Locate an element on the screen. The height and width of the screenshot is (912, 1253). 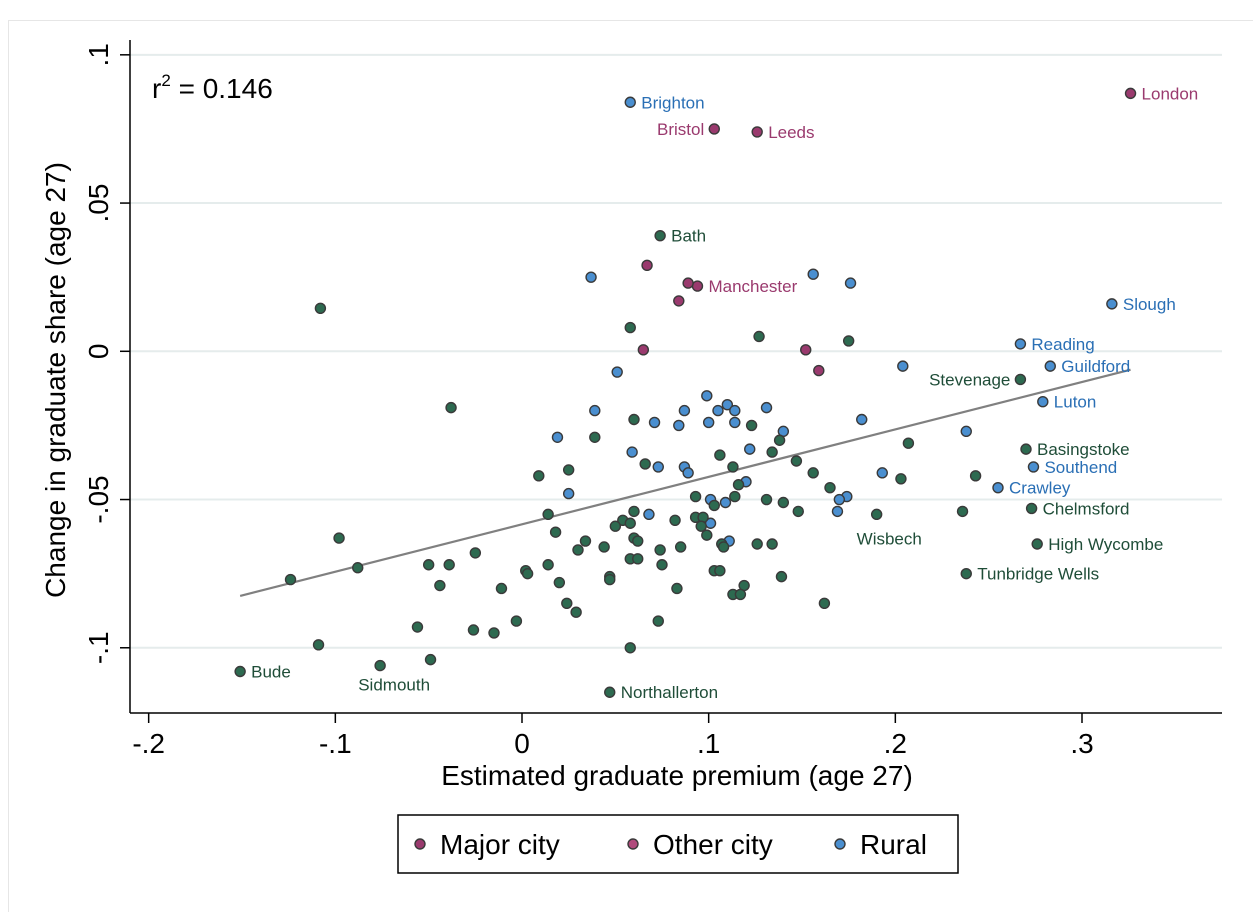
x-tick-label: .2 is located at coordinates (895, 743).